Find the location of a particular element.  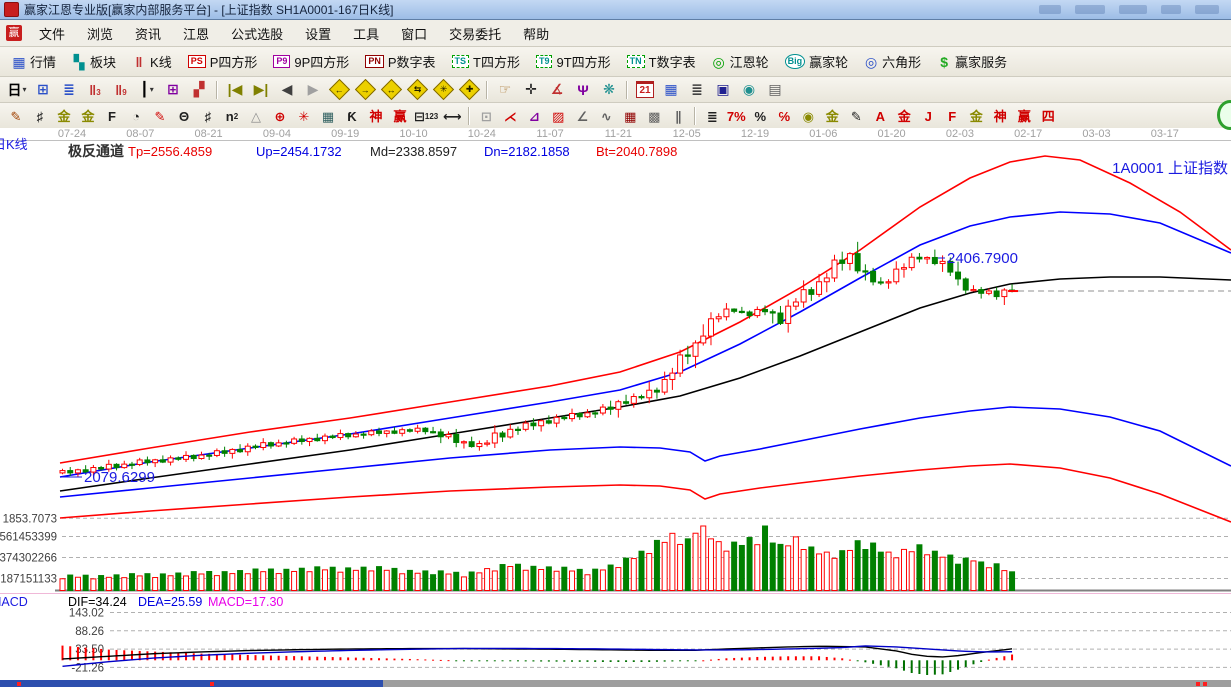

toolbar-p-number-table: PN P数字表 is located at coordinates (400, 62).